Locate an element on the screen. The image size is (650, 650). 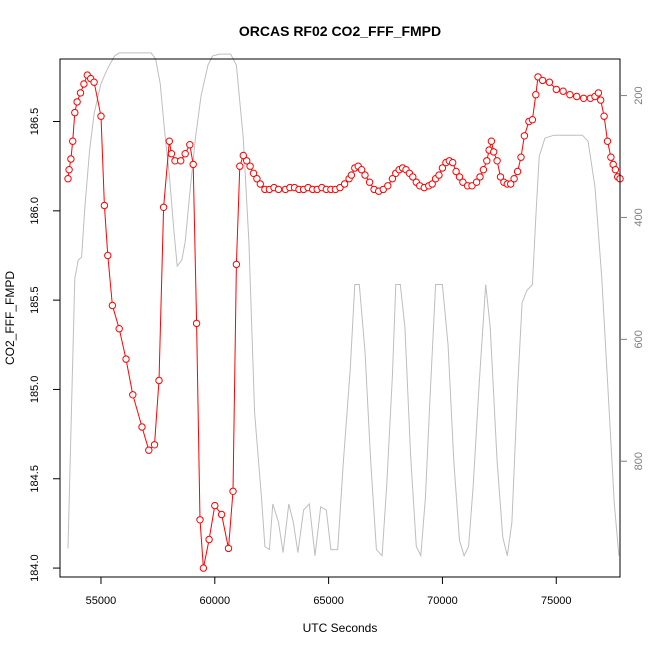
y2-tick-label: 200 is located at coordinates (639, 95).